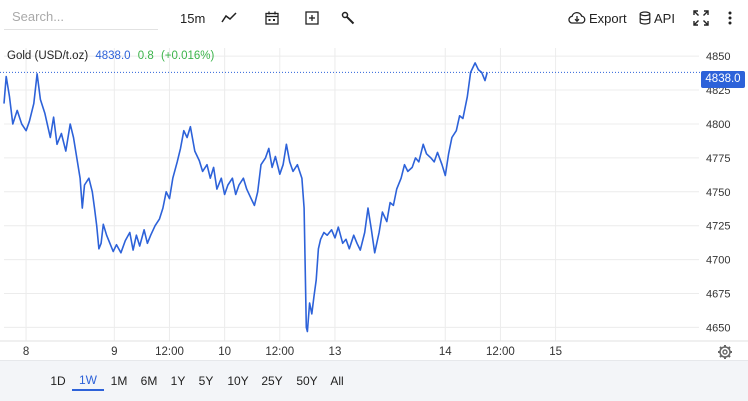 This screenshot has width=748, height=401. Describe the element at coordinates (145, 56) in the screenshot. I see `legend-change: 0.8` at that location.